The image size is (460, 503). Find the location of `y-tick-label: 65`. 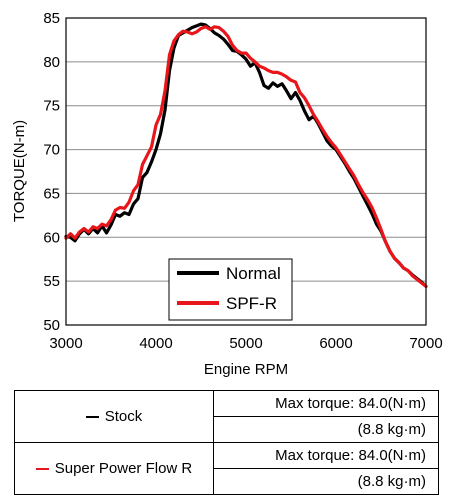

y-tick-label: 65 is located at coordinates (51, 193).